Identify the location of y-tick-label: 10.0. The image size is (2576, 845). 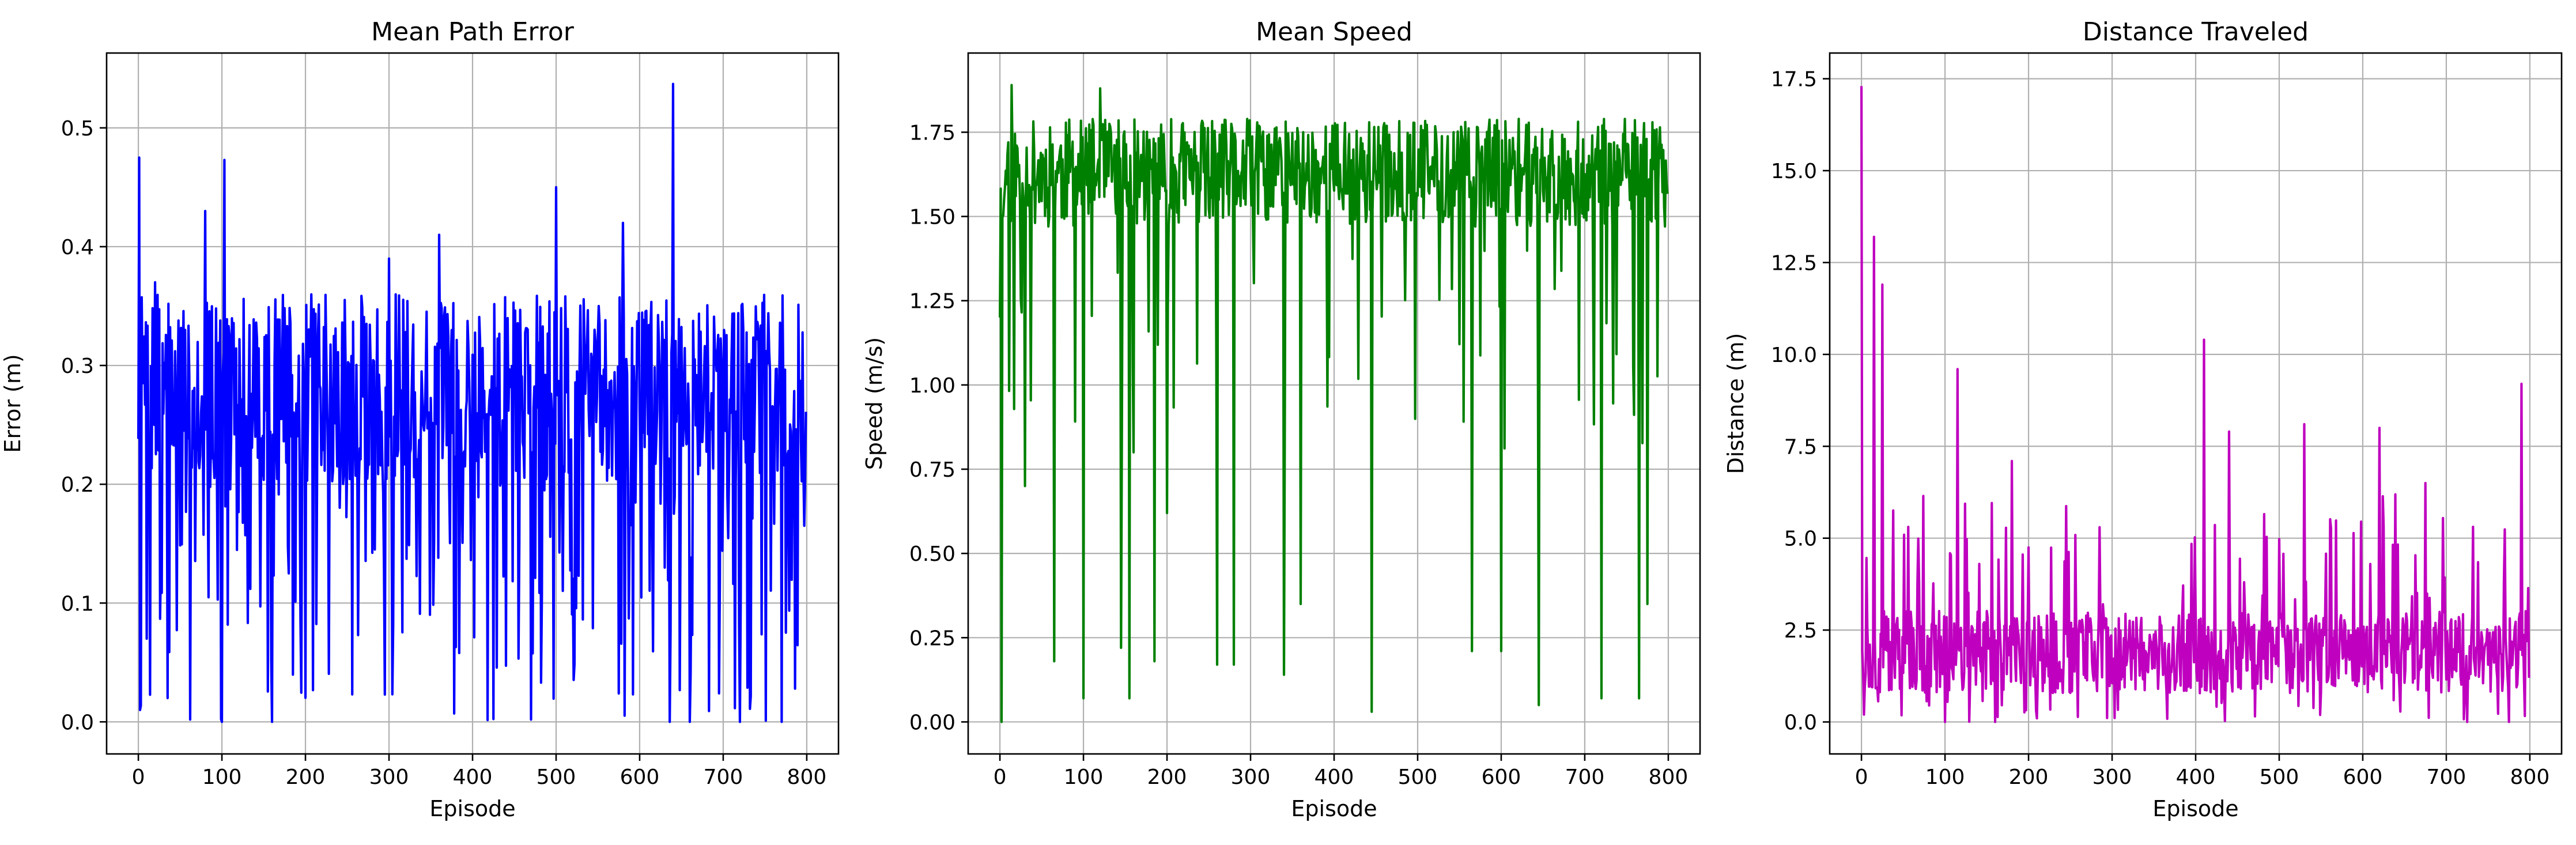
(1794, 356).